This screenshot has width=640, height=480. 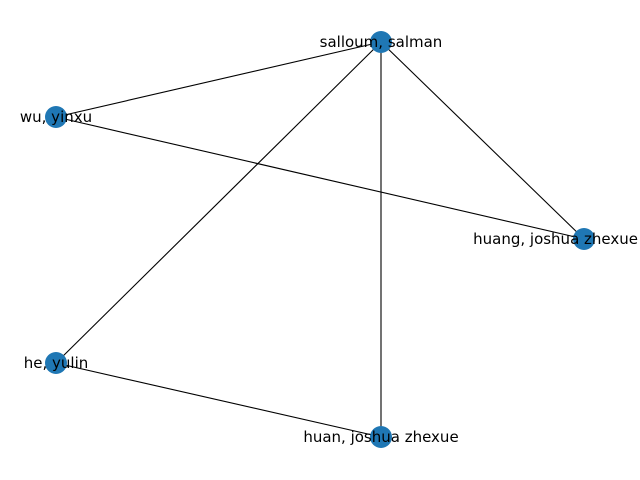 I want to click on node-label-huan: huan, joshua zhexue, so click(x=380, y=437).